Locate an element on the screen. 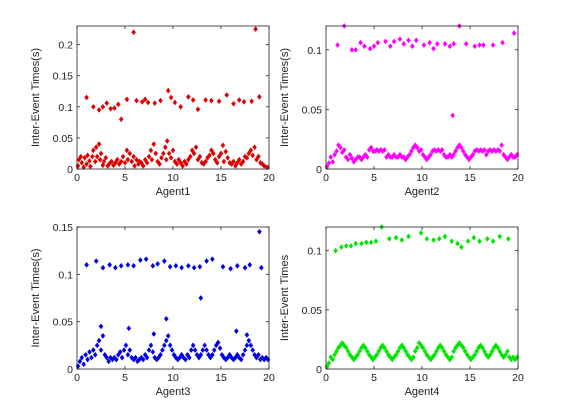  y-tick-label: 0.05 is located at coordinates (312, 110).